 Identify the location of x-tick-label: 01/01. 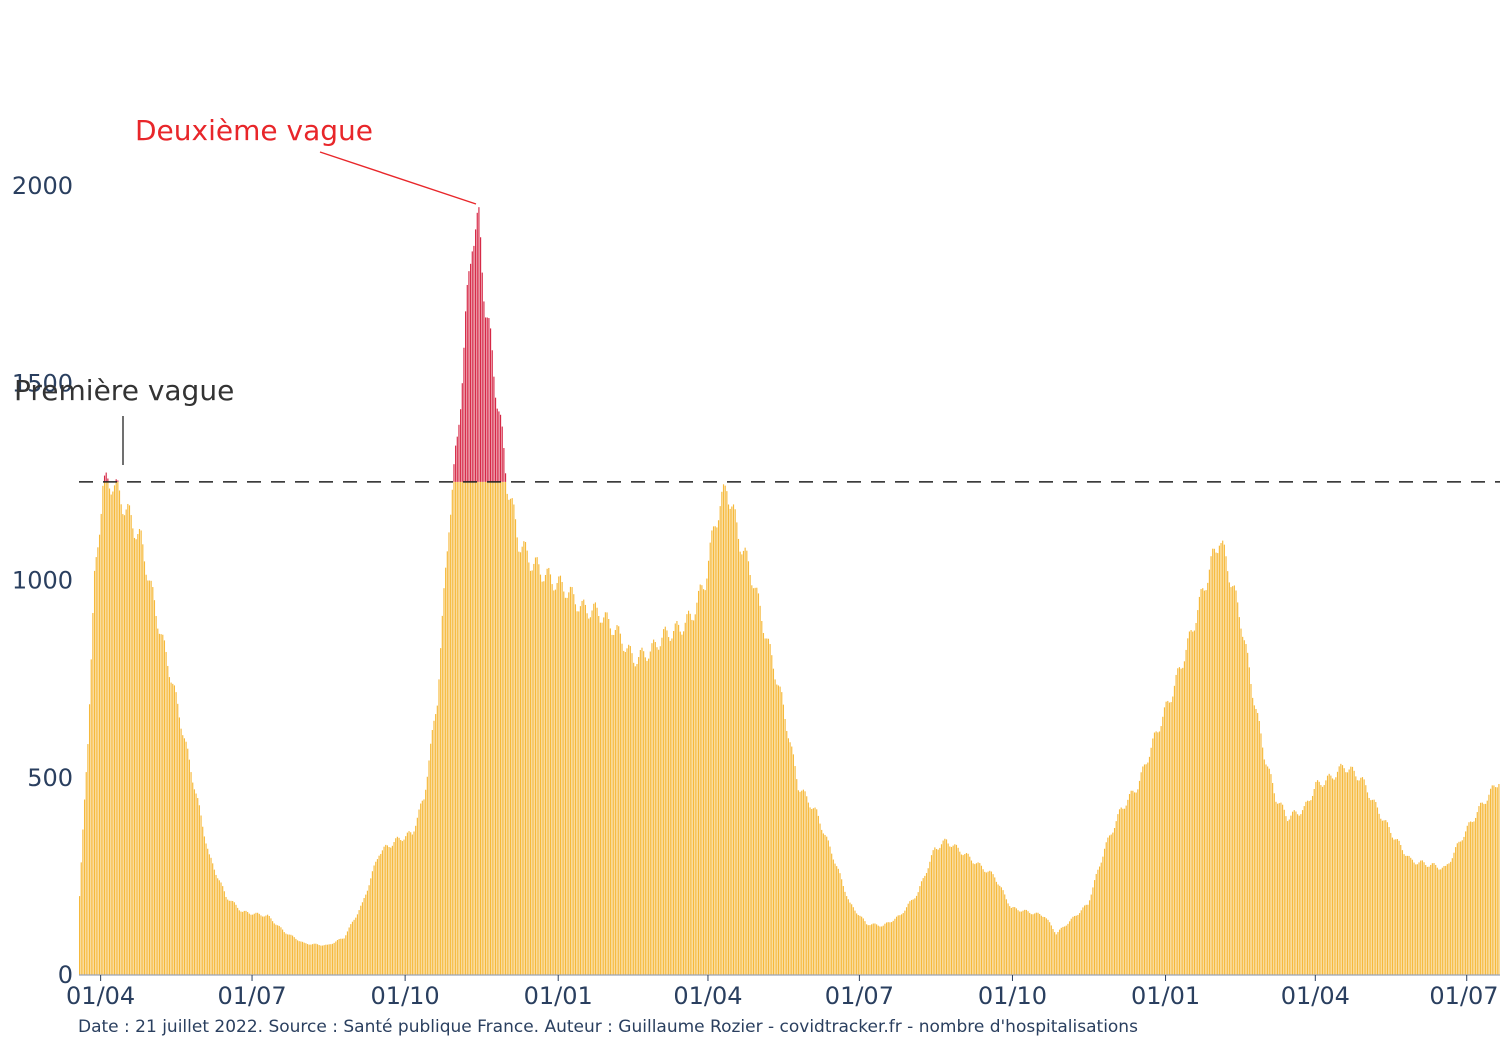
(1165, 996).